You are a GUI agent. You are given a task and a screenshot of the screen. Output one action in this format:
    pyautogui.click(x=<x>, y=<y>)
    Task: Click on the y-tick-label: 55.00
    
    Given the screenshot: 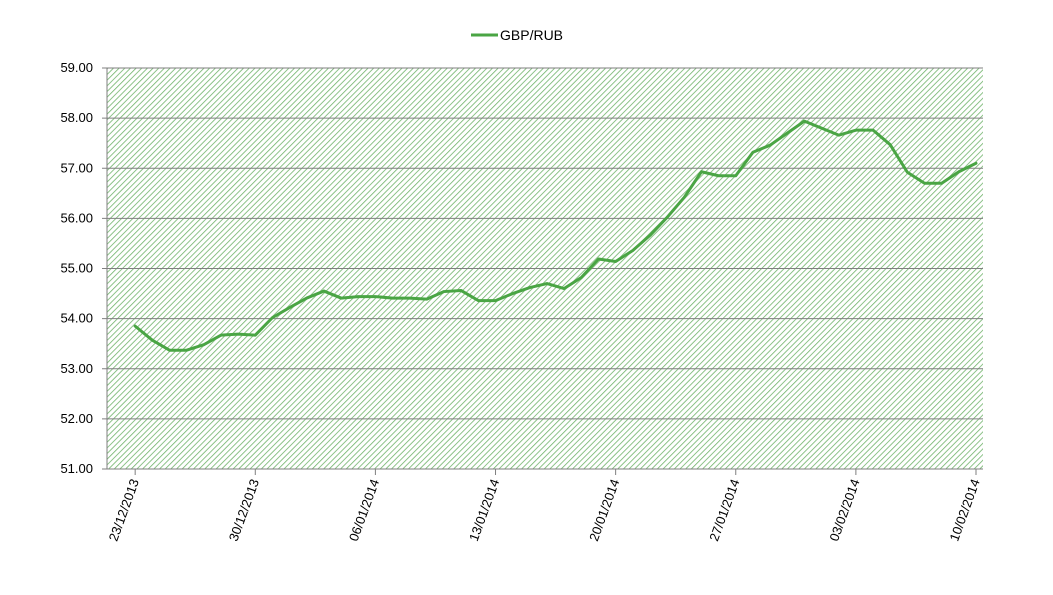 What is the action you would take?
    pyautogui.click(x=76, y=268)
    